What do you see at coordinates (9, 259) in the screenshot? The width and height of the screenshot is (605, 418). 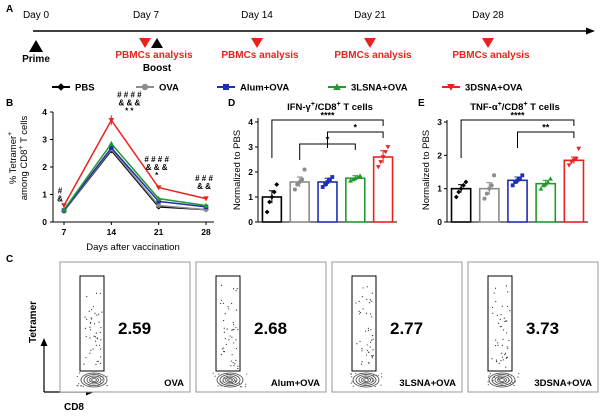 I see `panel-label-c: C` at bounding box center [9, 259].